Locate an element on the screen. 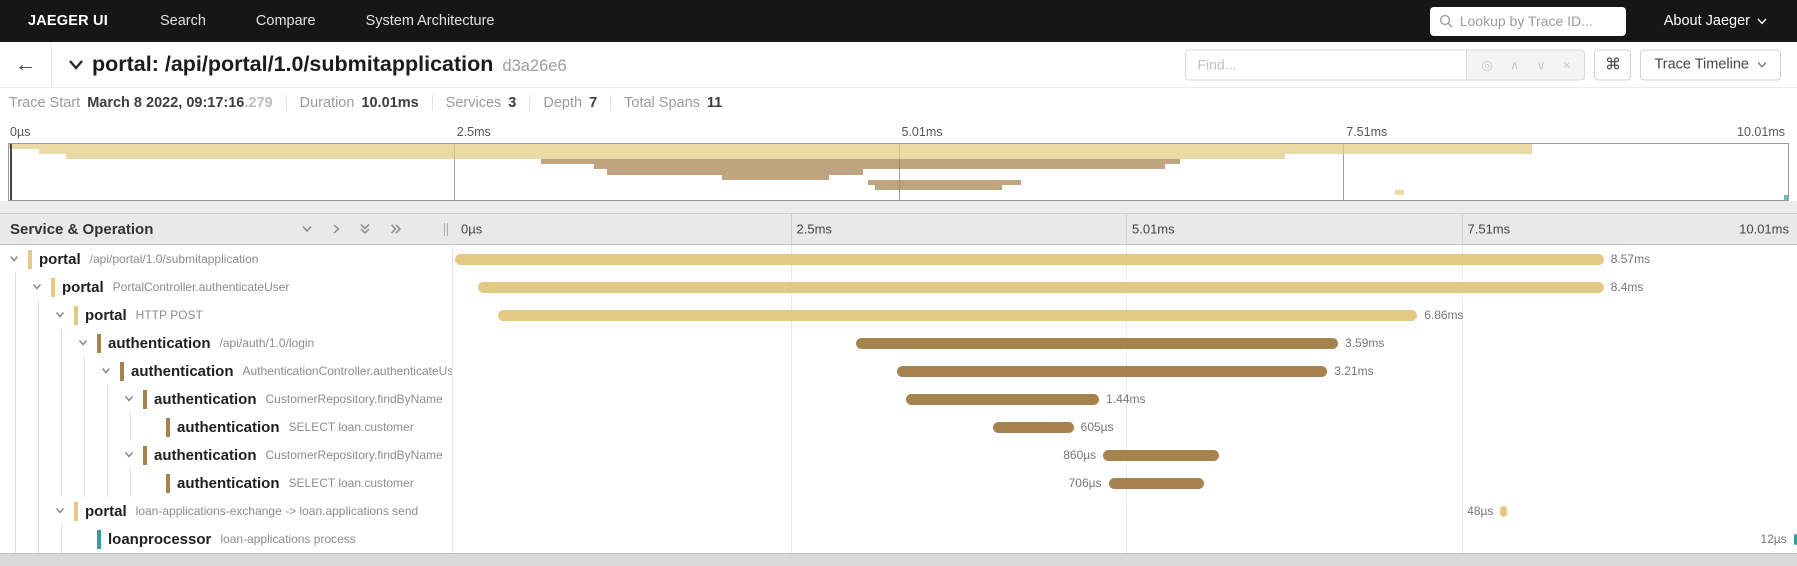 This screenshot has width=1797, height=566. app-logo: JAEGER UI is located at coordinates (68, 21).